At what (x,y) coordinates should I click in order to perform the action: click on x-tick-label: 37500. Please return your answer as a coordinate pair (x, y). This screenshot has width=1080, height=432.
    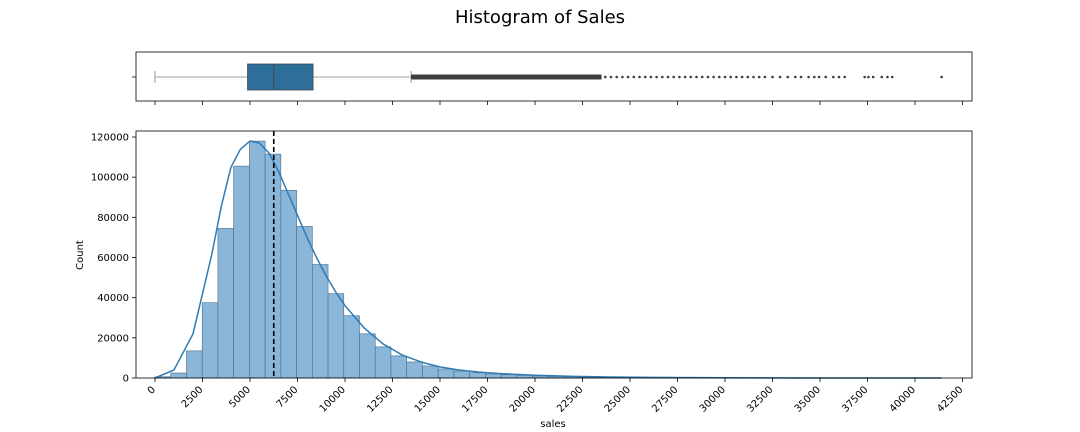
    Looking at the image, I should click on (855, 399).